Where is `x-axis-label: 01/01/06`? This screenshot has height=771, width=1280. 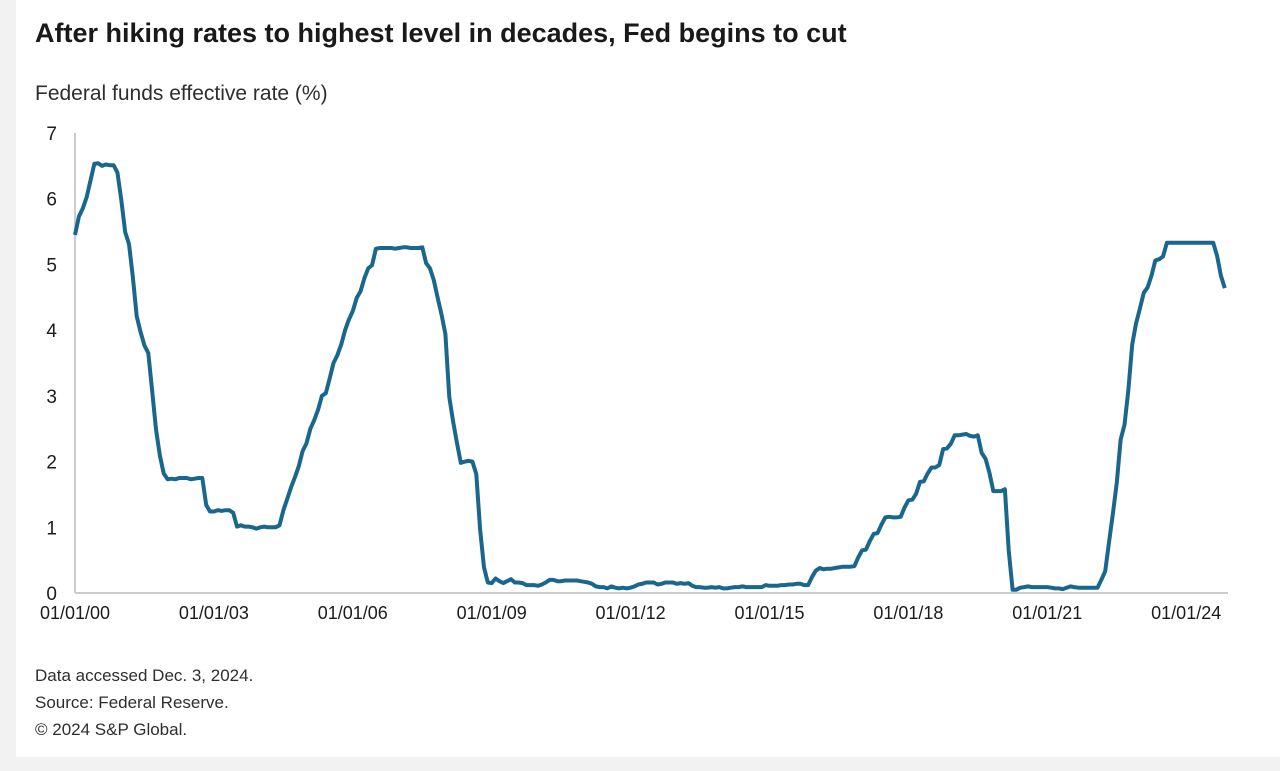 x-axis-label: 01/01/06 is located at coordinates (353, 613).